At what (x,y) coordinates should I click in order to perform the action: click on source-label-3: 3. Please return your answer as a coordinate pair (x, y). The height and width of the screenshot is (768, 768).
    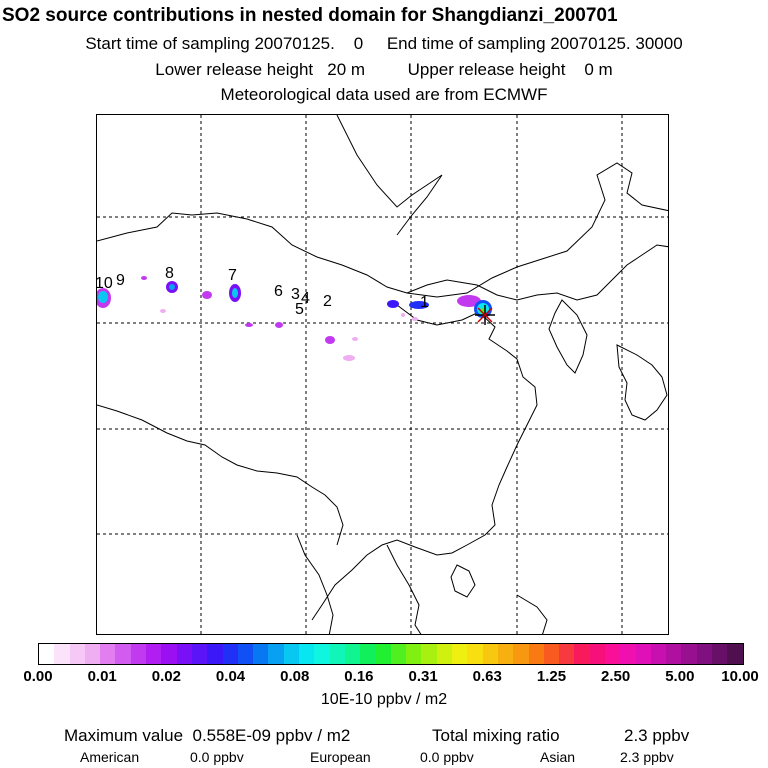
    Looking at the image, I should click on (295, 294).